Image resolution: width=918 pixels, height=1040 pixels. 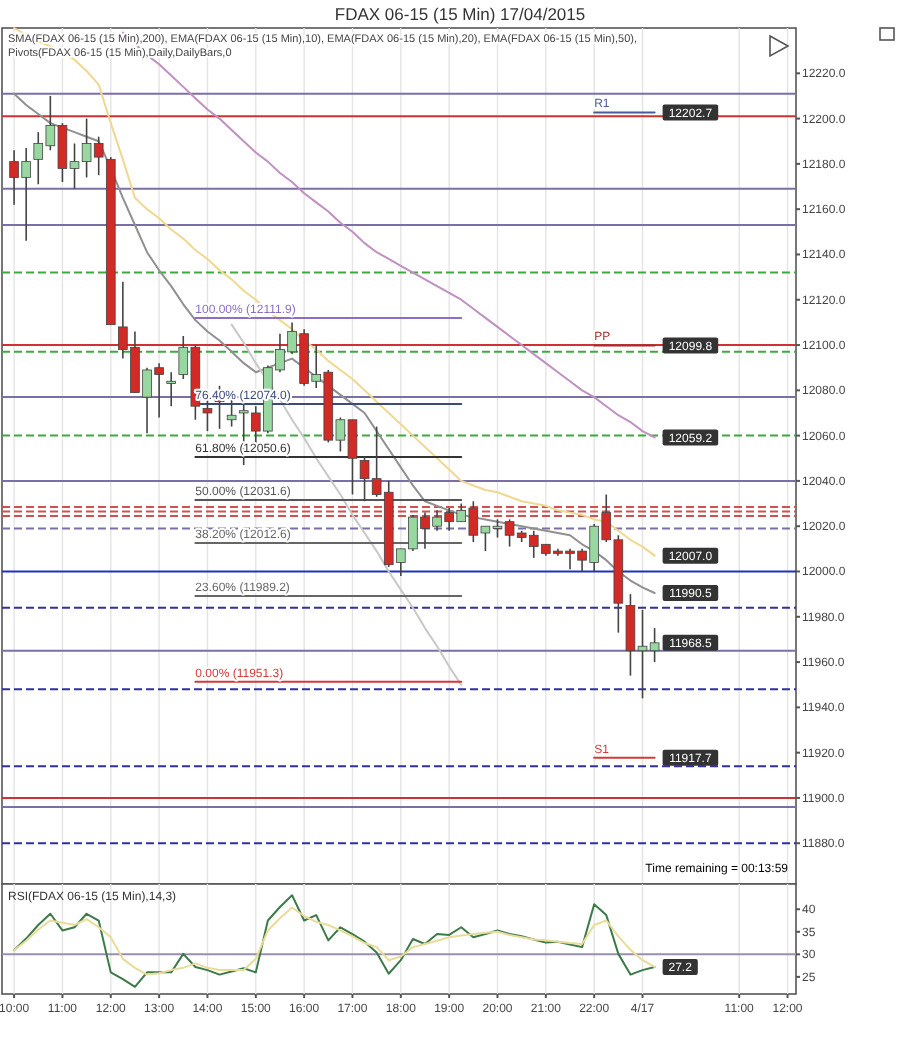 What do you see at coordinates (460, 14) in the screenshot?
I see `chart-title: FDAX 06-15 (15 Min) 17/04/2015` at bounding box center [460, 14].